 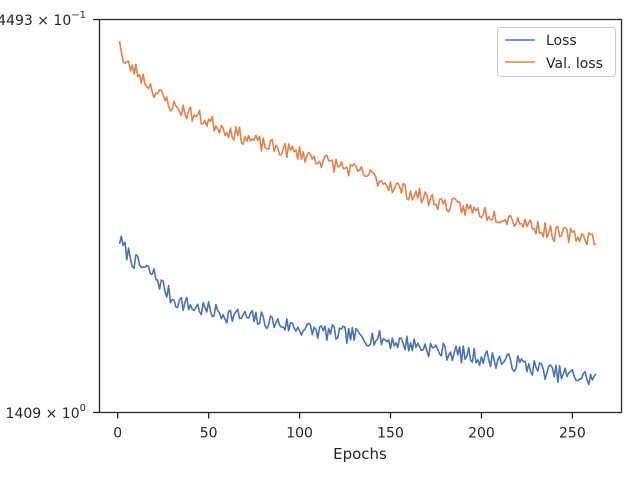 What do you see at coordinates (209, 434) in the screenshot?
I see `x-tick-label: 50` at bounding box center [209, 434].